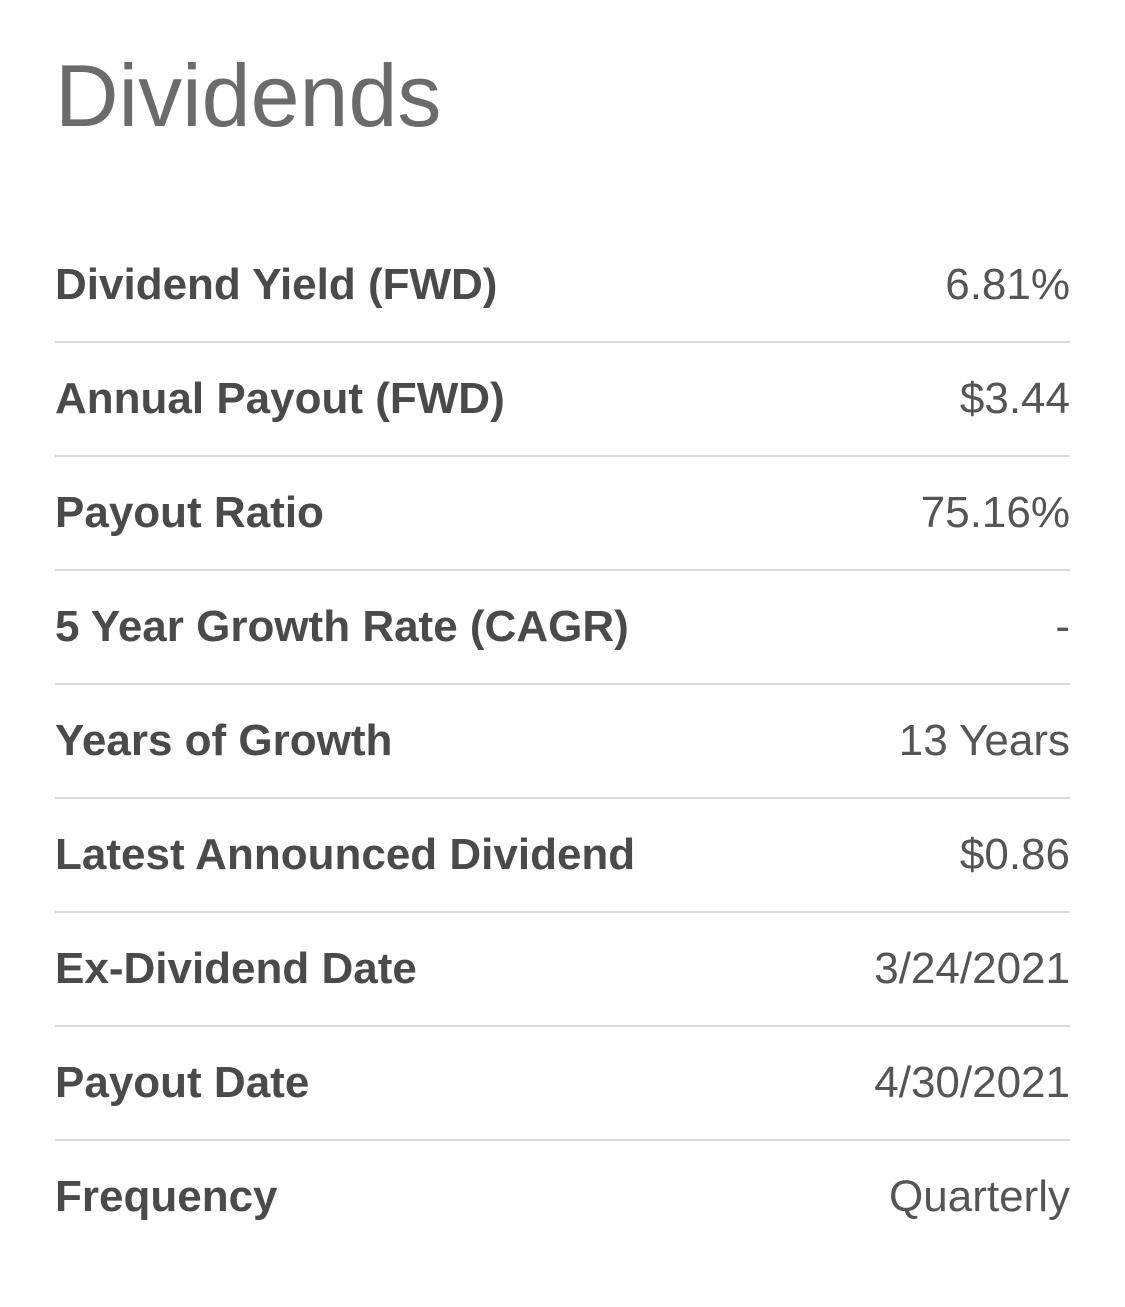  Describe the element at coordinates (562, 514) in the screenshot. I see `stat-row-payout-ratio: Payout Ratio 75.16%` at that location.